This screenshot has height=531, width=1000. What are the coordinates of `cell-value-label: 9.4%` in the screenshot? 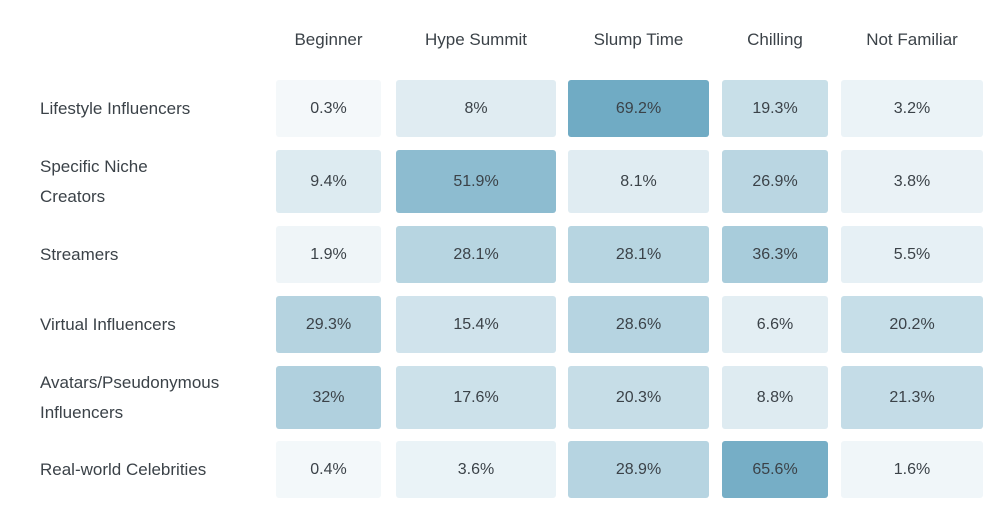 It's located at (328, 181).